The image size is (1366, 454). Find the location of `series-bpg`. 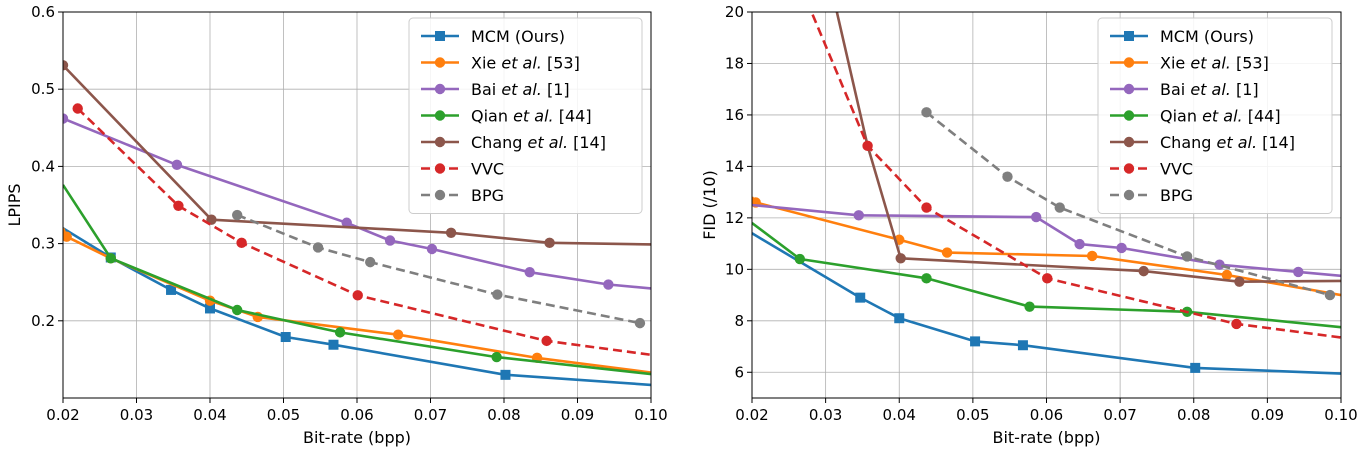

series-bpg is located at coordinates (438, 269).